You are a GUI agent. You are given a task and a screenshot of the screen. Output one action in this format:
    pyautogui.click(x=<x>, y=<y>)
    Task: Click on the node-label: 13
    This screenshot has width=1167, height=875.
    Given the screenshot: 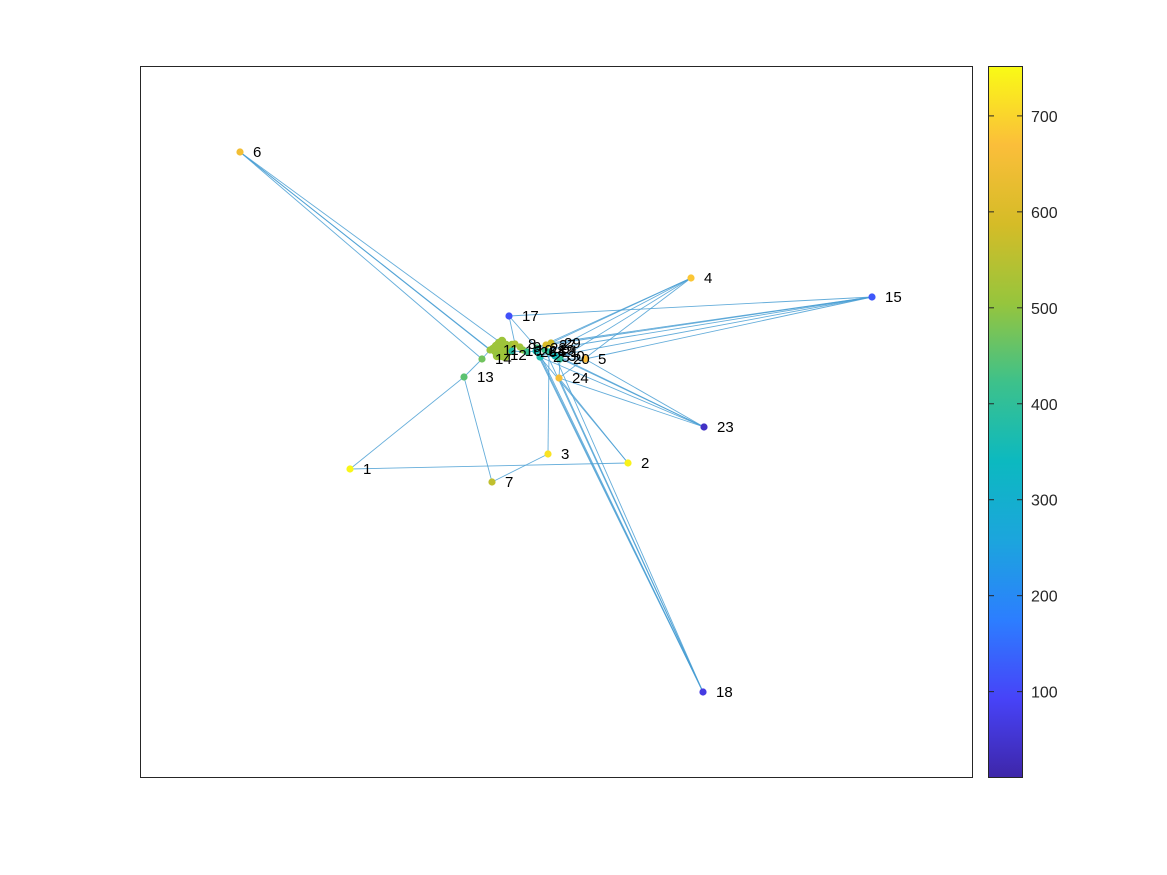 What is the action you would take?
    pyautogui.click(x=485, y=377)
    